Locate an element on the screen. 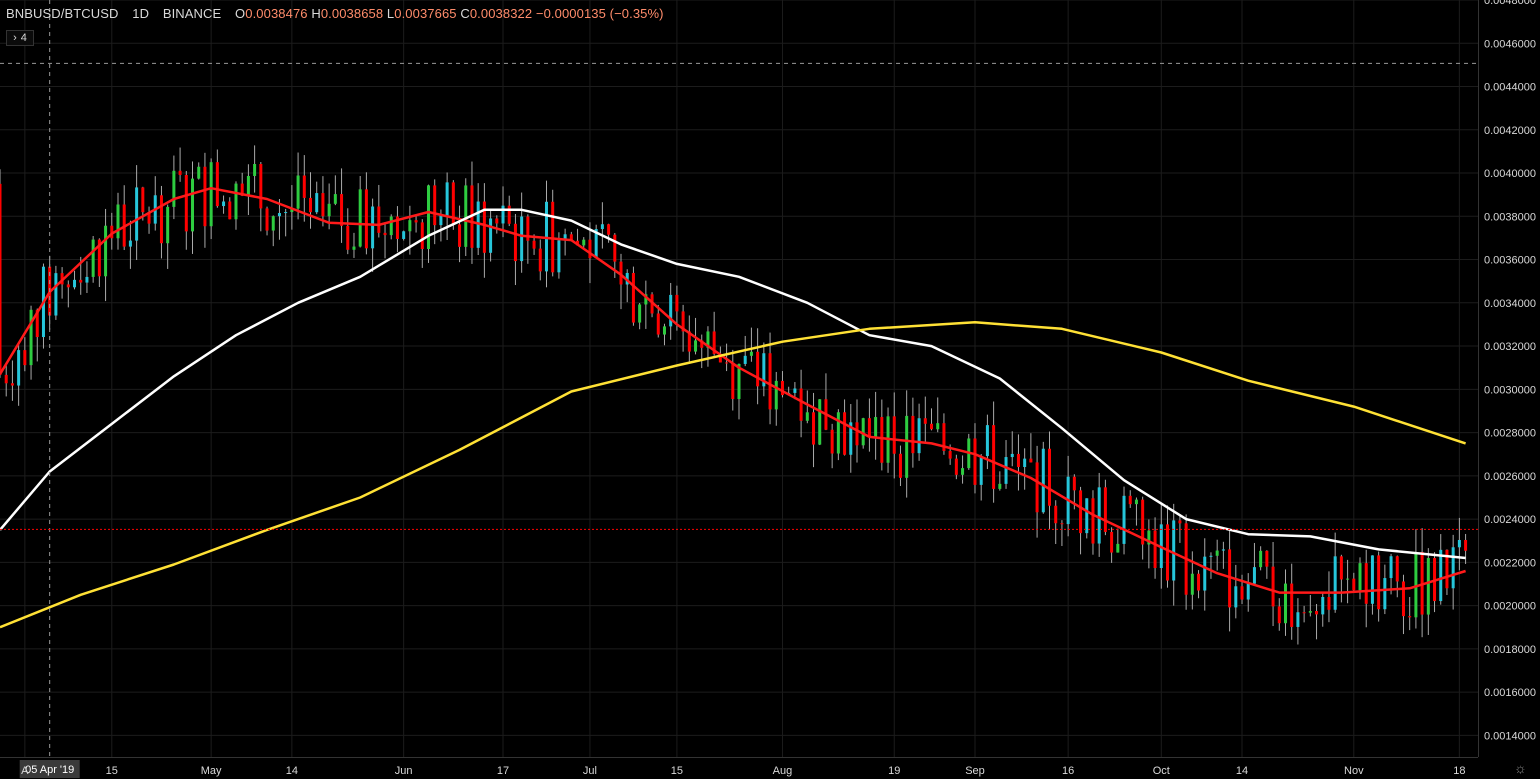  x-tick-label: 14 is located at coordinates (1242, 771).